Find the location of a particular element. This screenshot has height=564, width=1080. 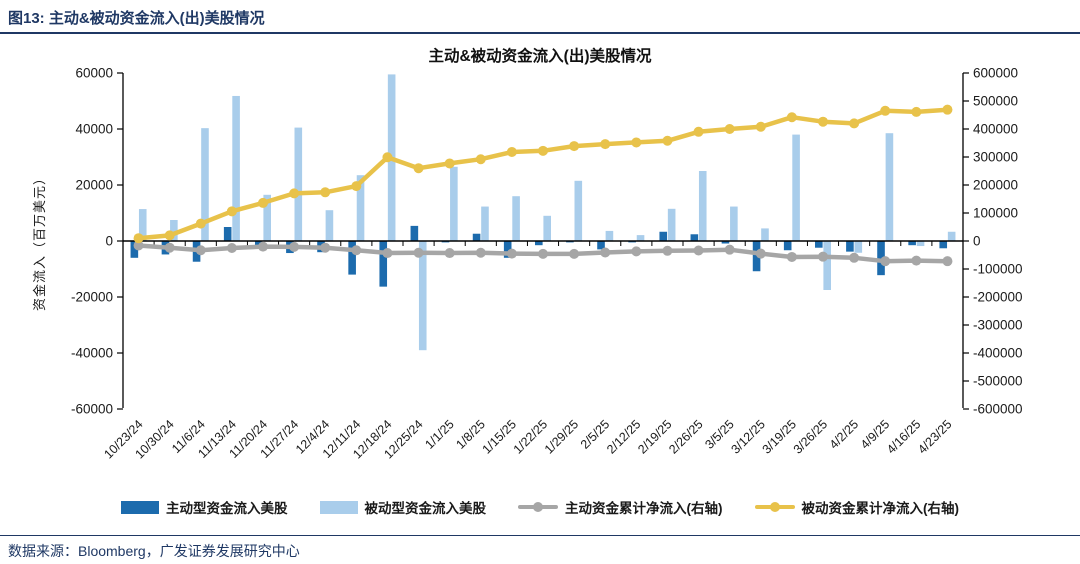

figure-title: 图13: 主动&被动资金流入(出)美股情况 is located at coordinates (136, 18).